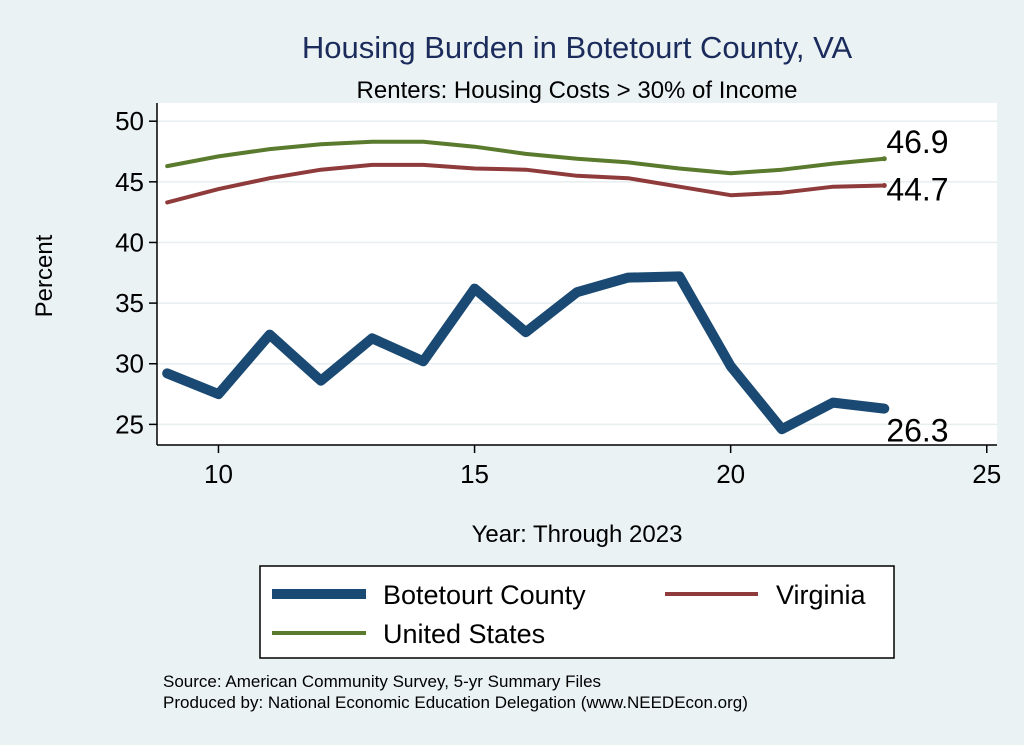  I want to click on end-label-united-states: 46.9, so click(917, 142).